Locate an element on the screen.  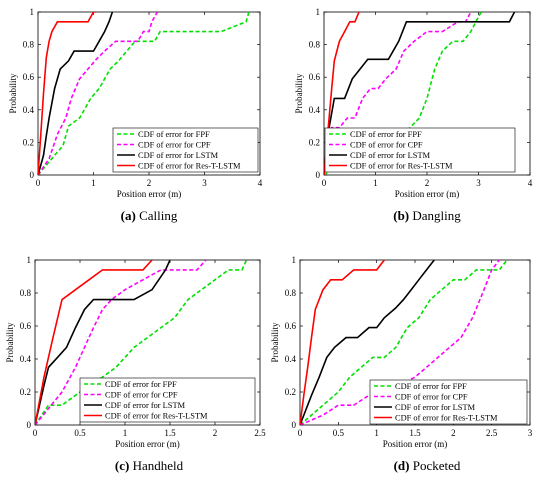
caption-d-letter: (d) is located at coordinates (401, 465).